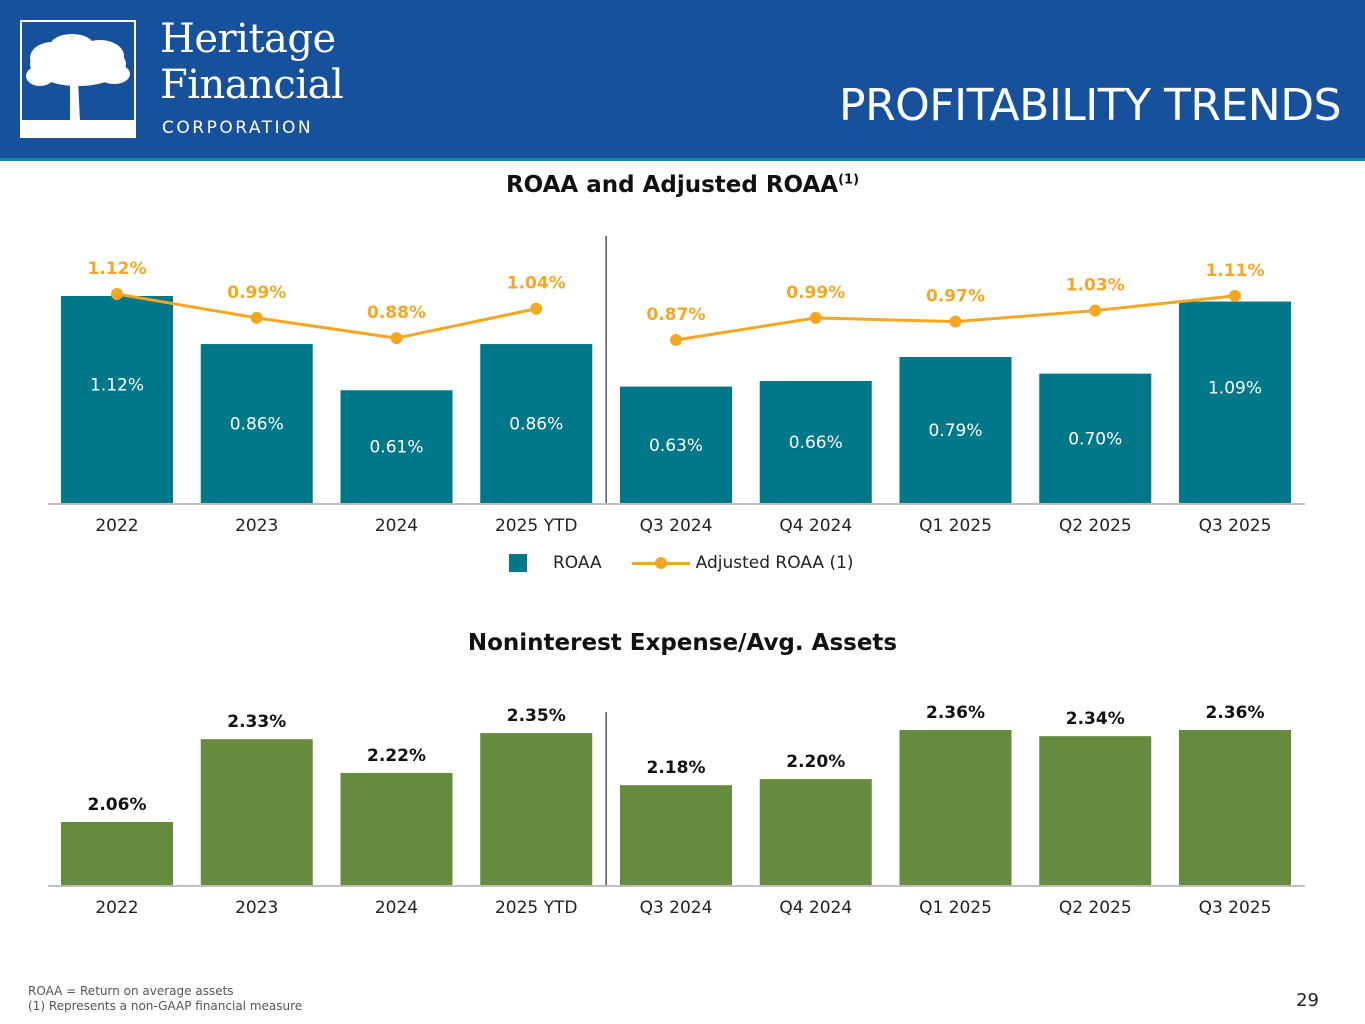 Image resolution: width=1365 pixels, height=1024 pixels. Describe the element at coordinates (849, 180) in the screenshot. I see `roaa-chart-title-superscript: (1)` at that location.